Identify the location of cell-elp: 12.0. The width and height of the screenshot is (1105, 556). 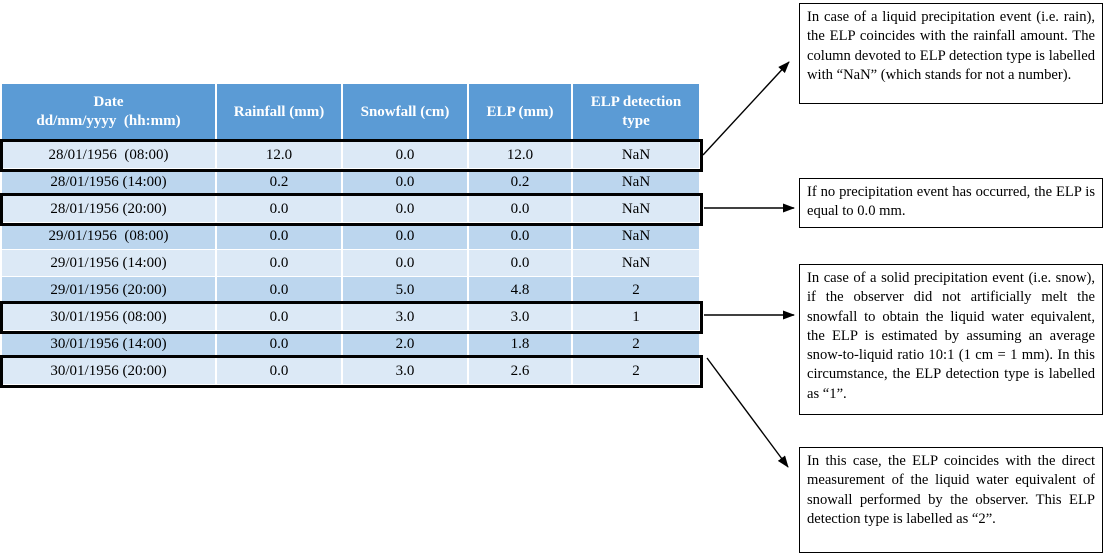
(521, 155).